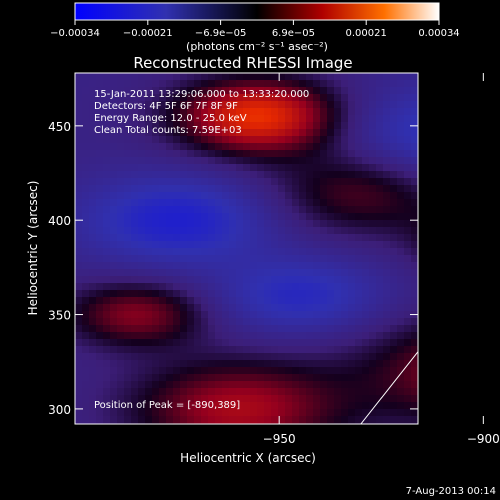  What do you see at coordinates (59, 127) in the screenshot?
I see `y-tick-label: 450` at bounding box center [59, 127].